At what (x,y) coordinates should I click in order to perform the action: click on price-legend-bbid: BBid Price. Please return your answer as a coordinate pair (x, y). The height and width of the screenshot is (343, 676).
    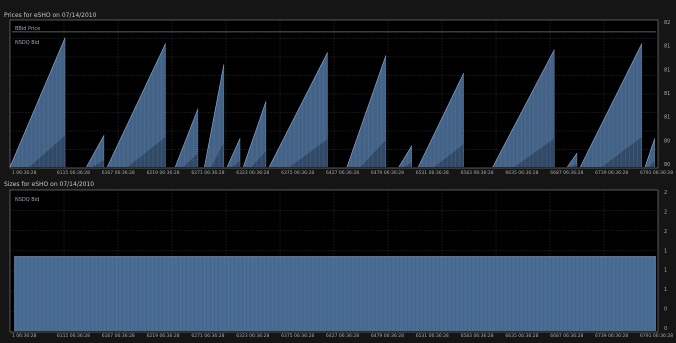
    Looking at the image, I should click on (27, 29).